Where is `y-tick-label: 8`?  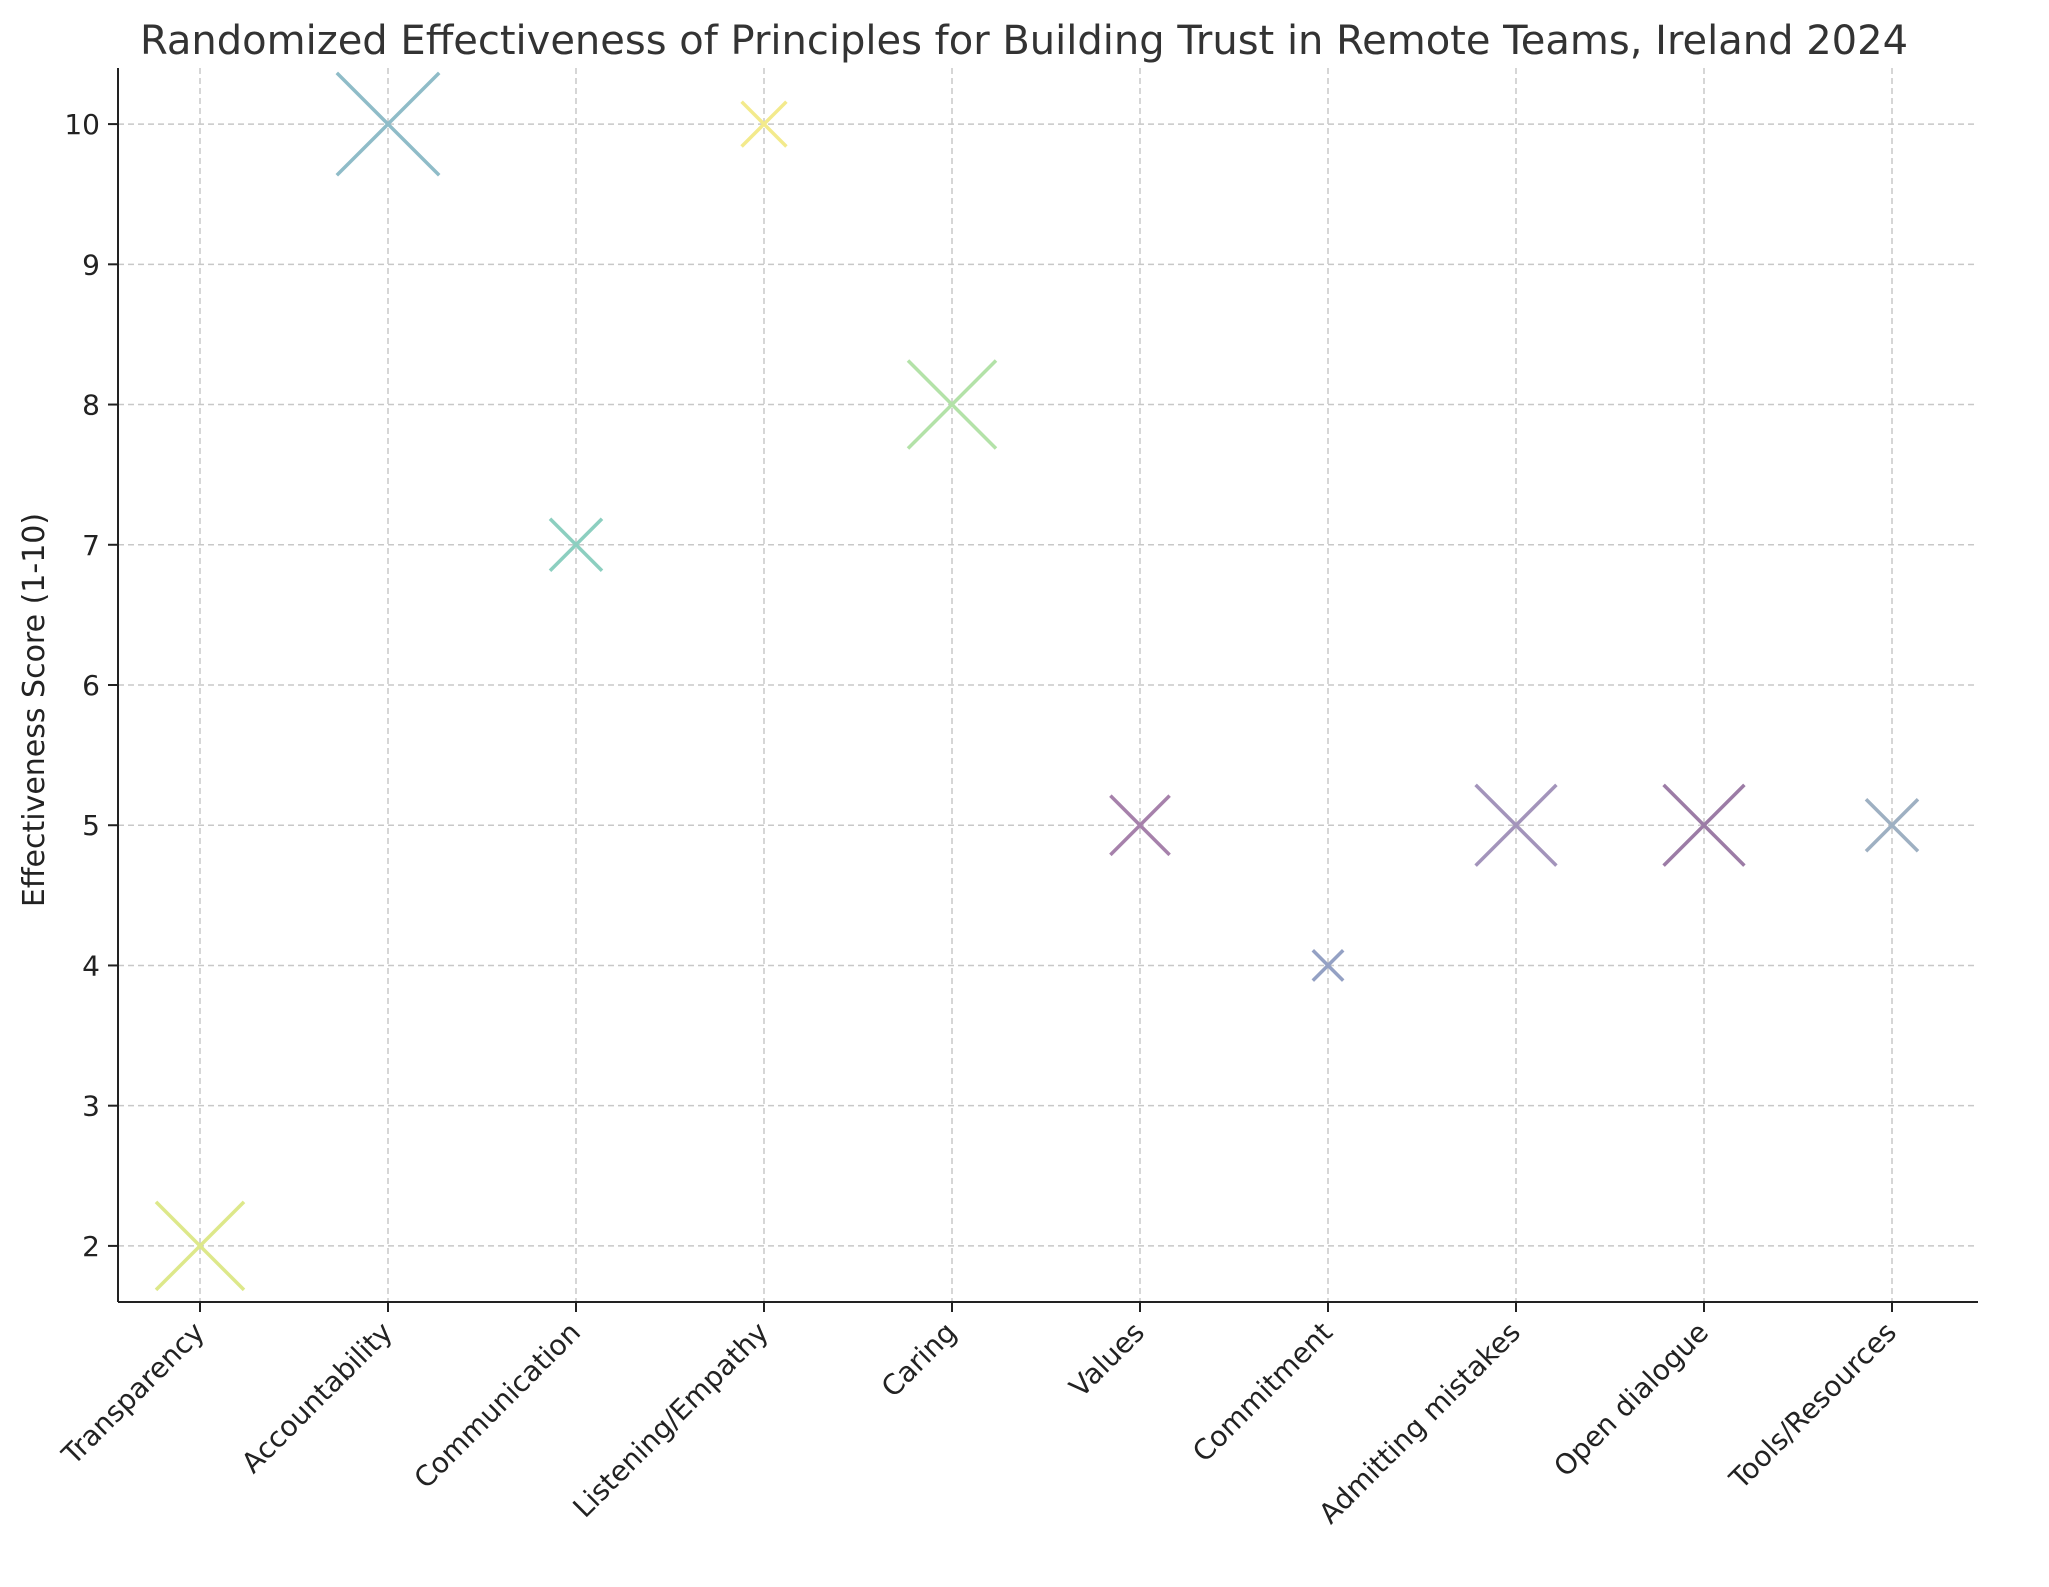 y-tick-label: 8 is located at coordinates (91, 405).